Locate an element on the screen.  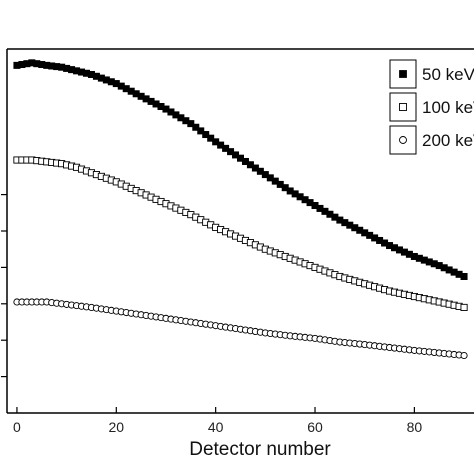
x-tick-label: 0 is located at coordinates (17, 427).